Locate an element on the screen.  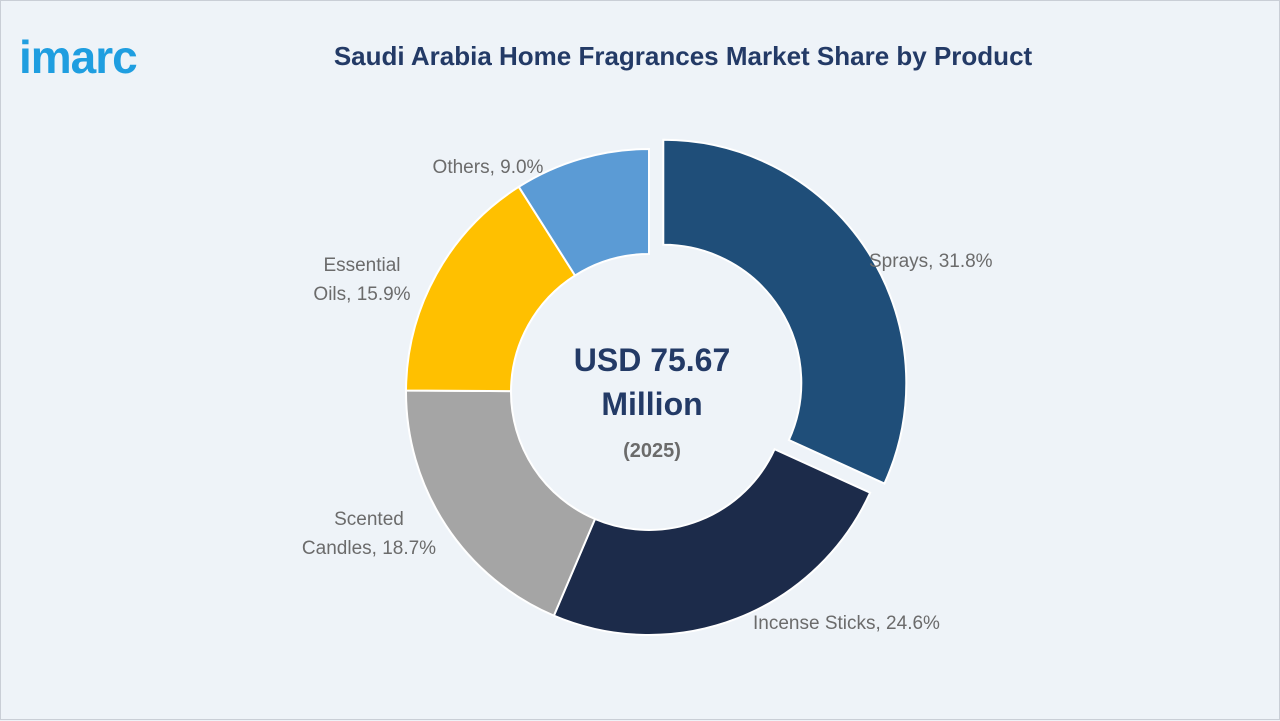
label-incense-sticks: Incense Sticks, 24.6% is located at coordinates (846, 623).